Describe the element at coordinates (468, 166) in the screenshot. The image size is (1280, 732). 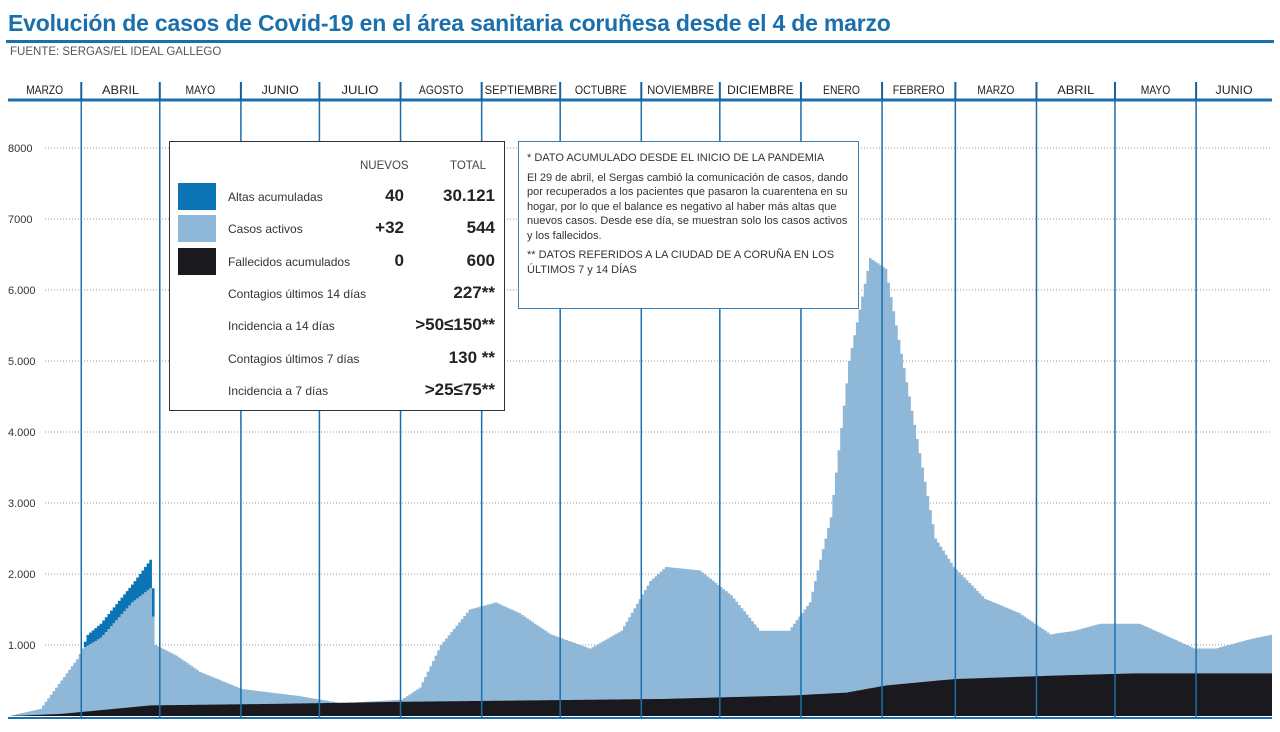
I see `legend-header-total: TOTAL` at that location.